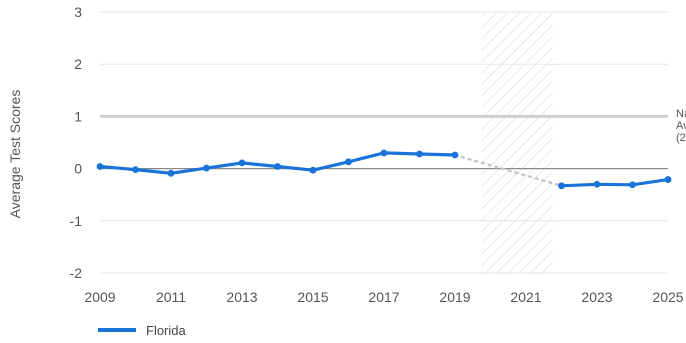 The width and height of the screenshot is (686, 343). What do you see at coordinates (78, 169) in the screenshot?
I see `y-tick-label: 0` at bounding box center [78, 169].